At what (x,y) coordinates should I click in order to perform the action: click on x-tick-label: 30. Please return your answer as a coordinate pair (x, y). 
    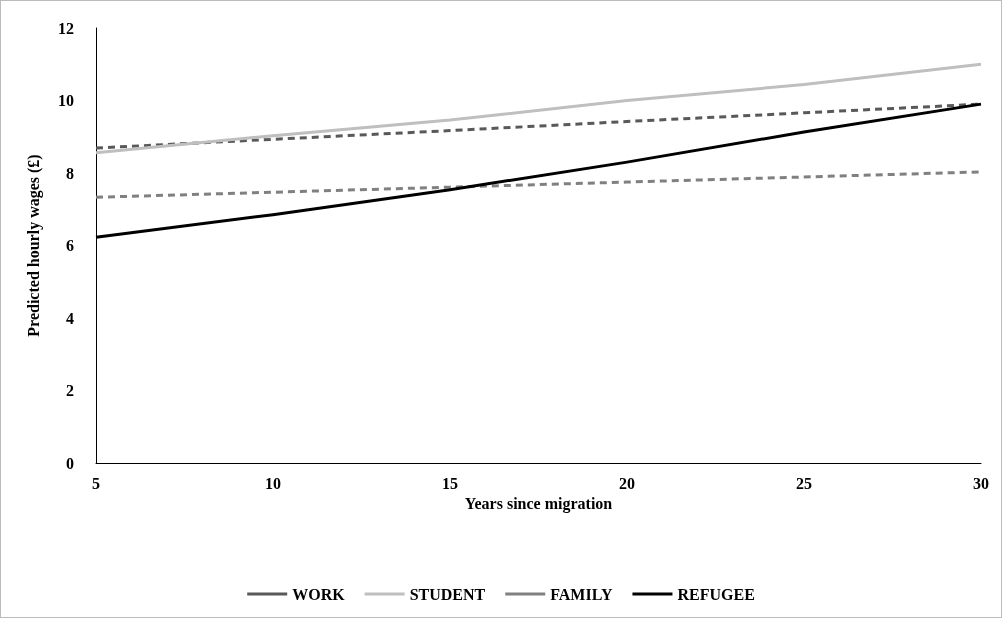
    Looking at the image, I should click on (981, 483).